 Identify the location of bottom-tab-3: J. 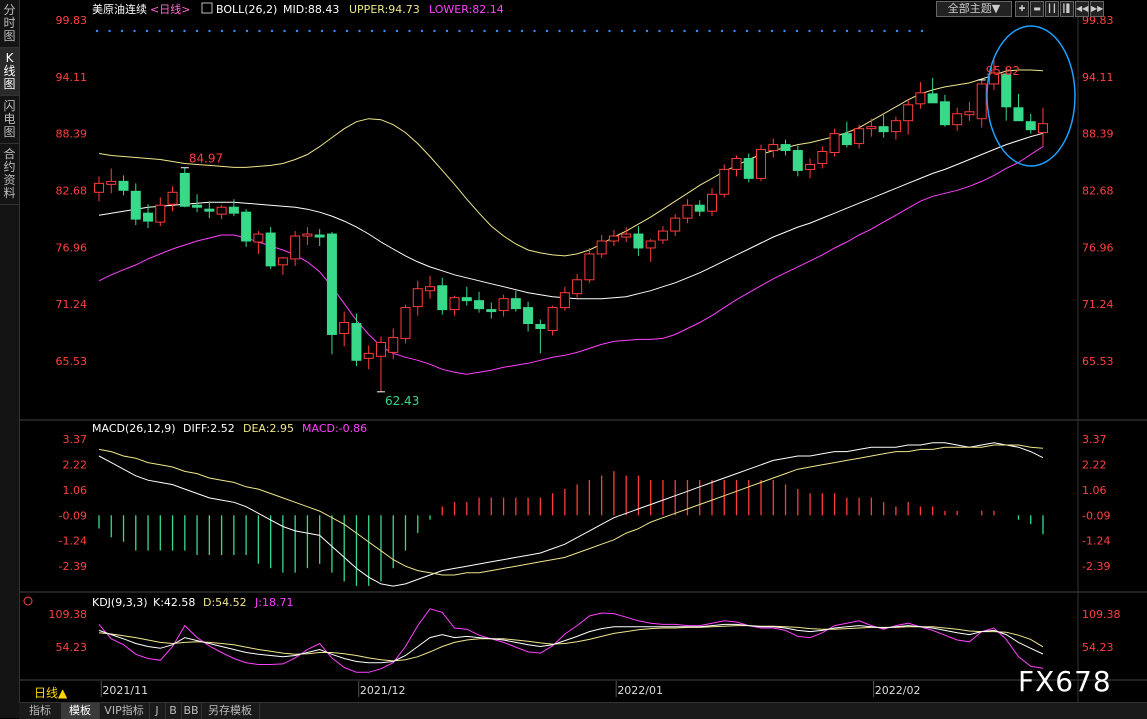
(157, 711).